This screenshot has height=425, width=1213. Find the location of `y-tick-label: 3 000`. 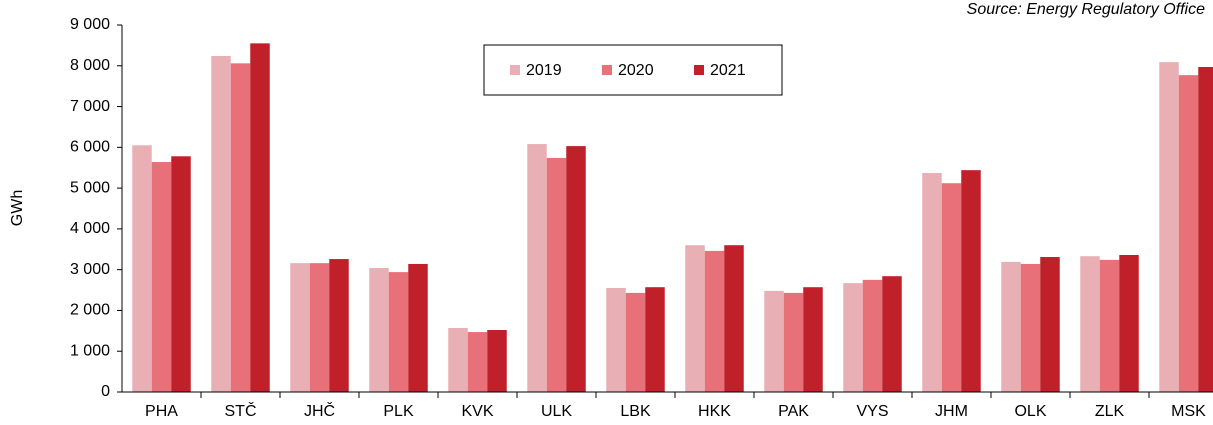

y-tick-label: 3 000 is located at coordinates (90, 269).